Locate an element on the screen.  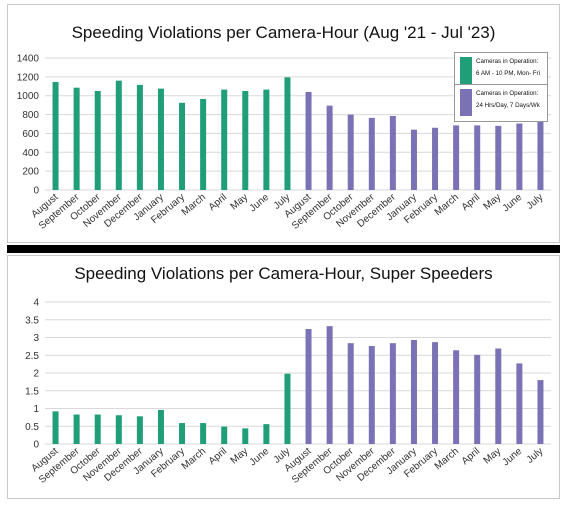
top-chart-y-tick-label: 0 is located at coordinates (36, 191).